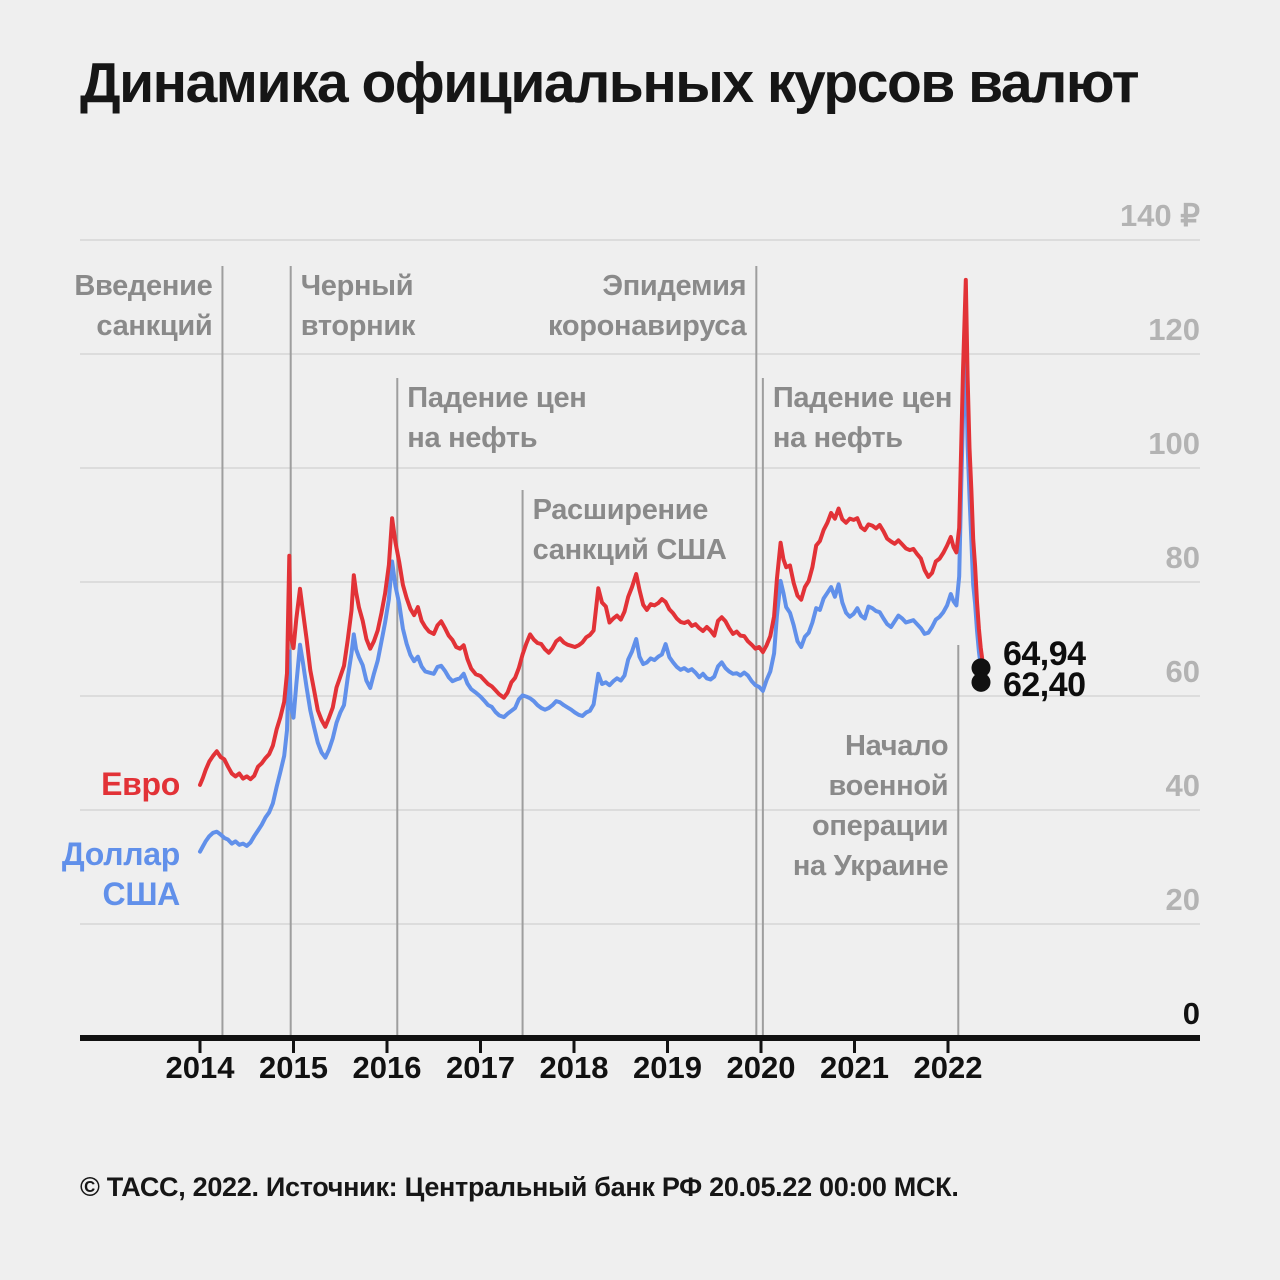 The height and width of the screenshot is (1280, 1280). I want to click on x-axis-label-2020: 2020, so click(761, 1067).